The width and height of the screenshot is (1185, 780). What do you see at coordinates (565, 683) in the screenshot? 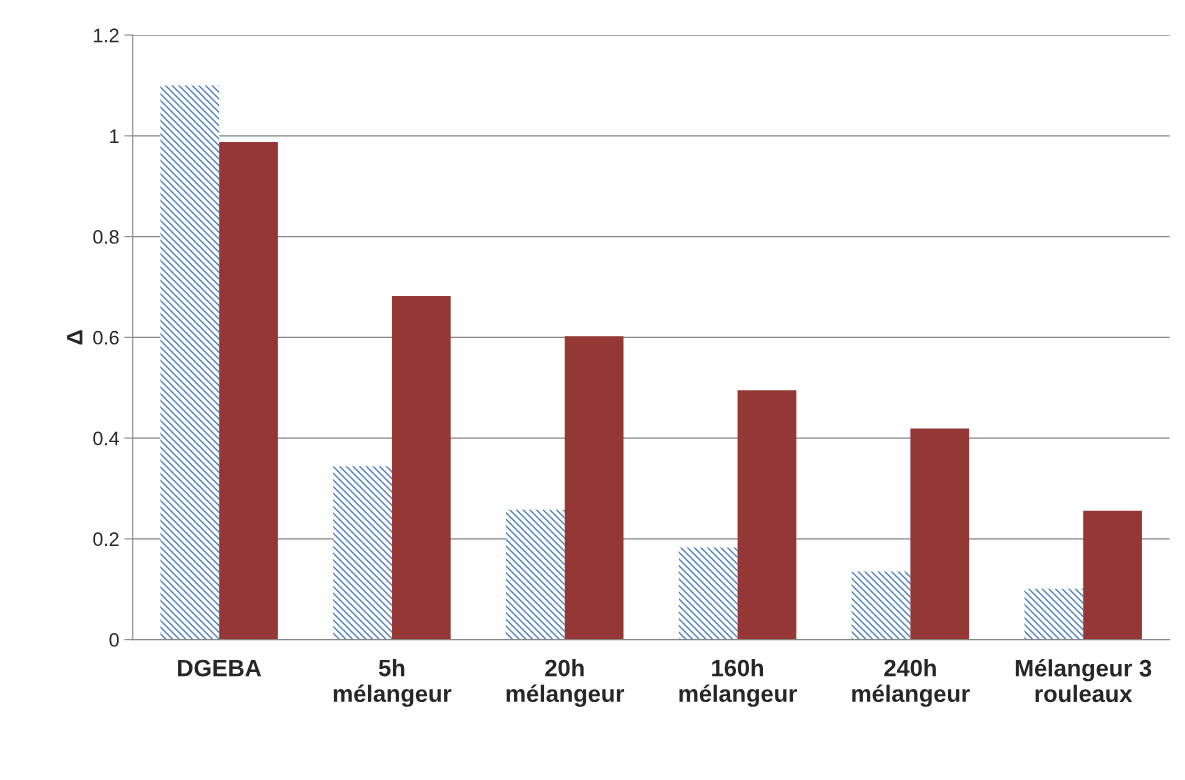
I see `x-tick-label: 20h mélangeur` at bounding box center [565, 683].